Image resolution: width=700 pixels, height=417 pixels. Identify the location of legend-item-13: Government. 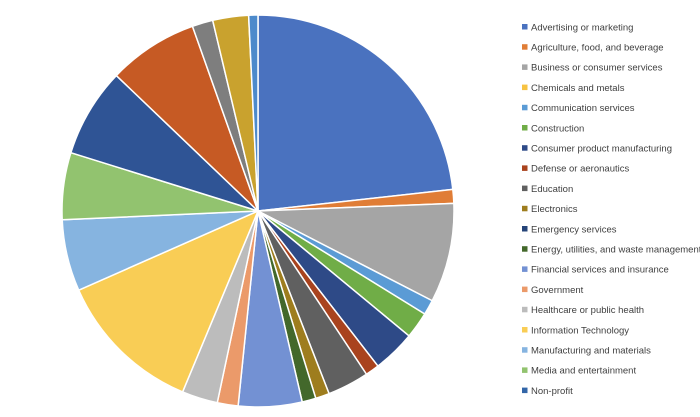
(553, 290).